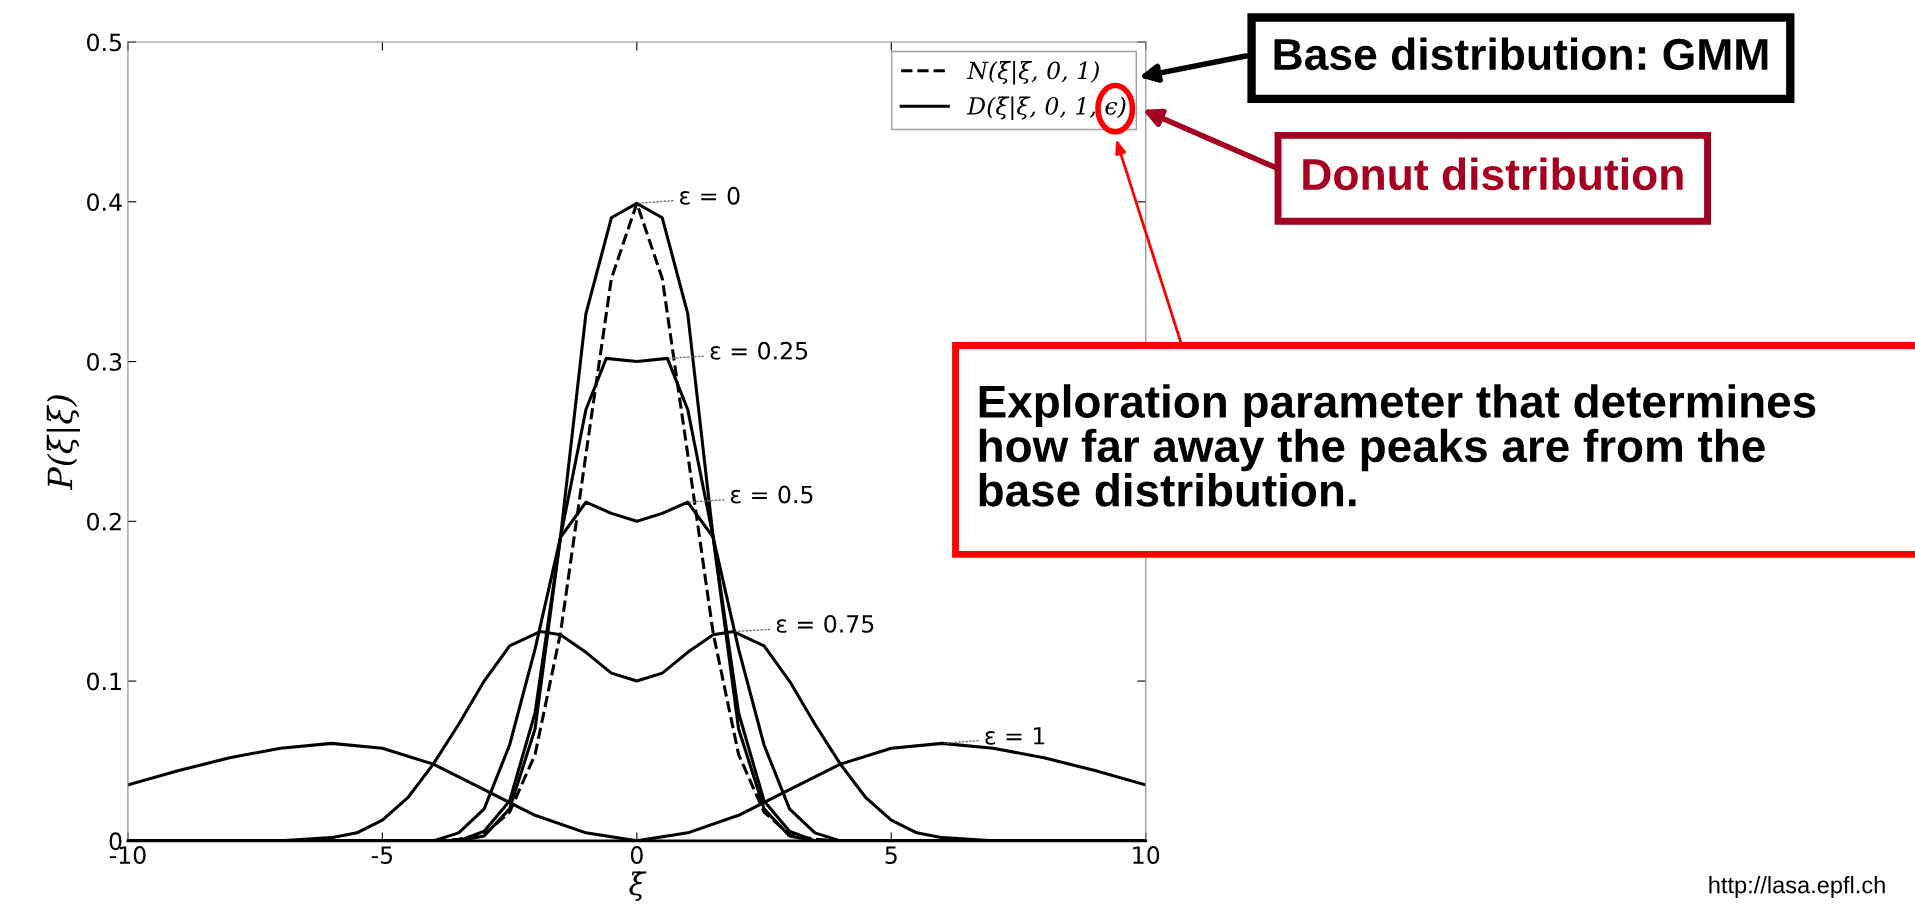 Image resolution: width=1915 pixels, height=924 pixels. What do you see at coordinates (63, 443) in the screenshot?
I see `y-axis-title: P(ξ̇|ξ)` at bounding box center [63, 443].